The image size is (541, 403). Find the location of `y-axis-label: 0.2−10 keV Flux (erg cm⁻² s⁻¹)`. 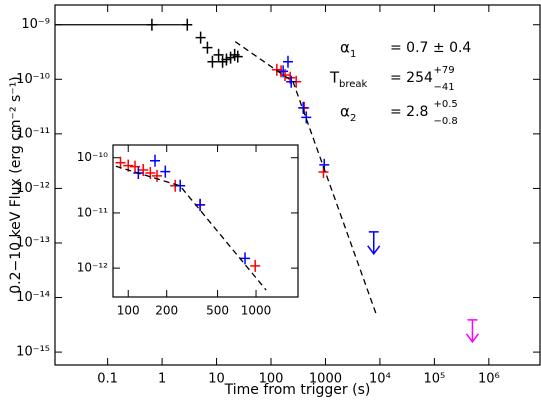

y-axis-label: 0.2−10 keV Flux (erg cm⁻² s⁻¹) is located at coordinates (16, 185).